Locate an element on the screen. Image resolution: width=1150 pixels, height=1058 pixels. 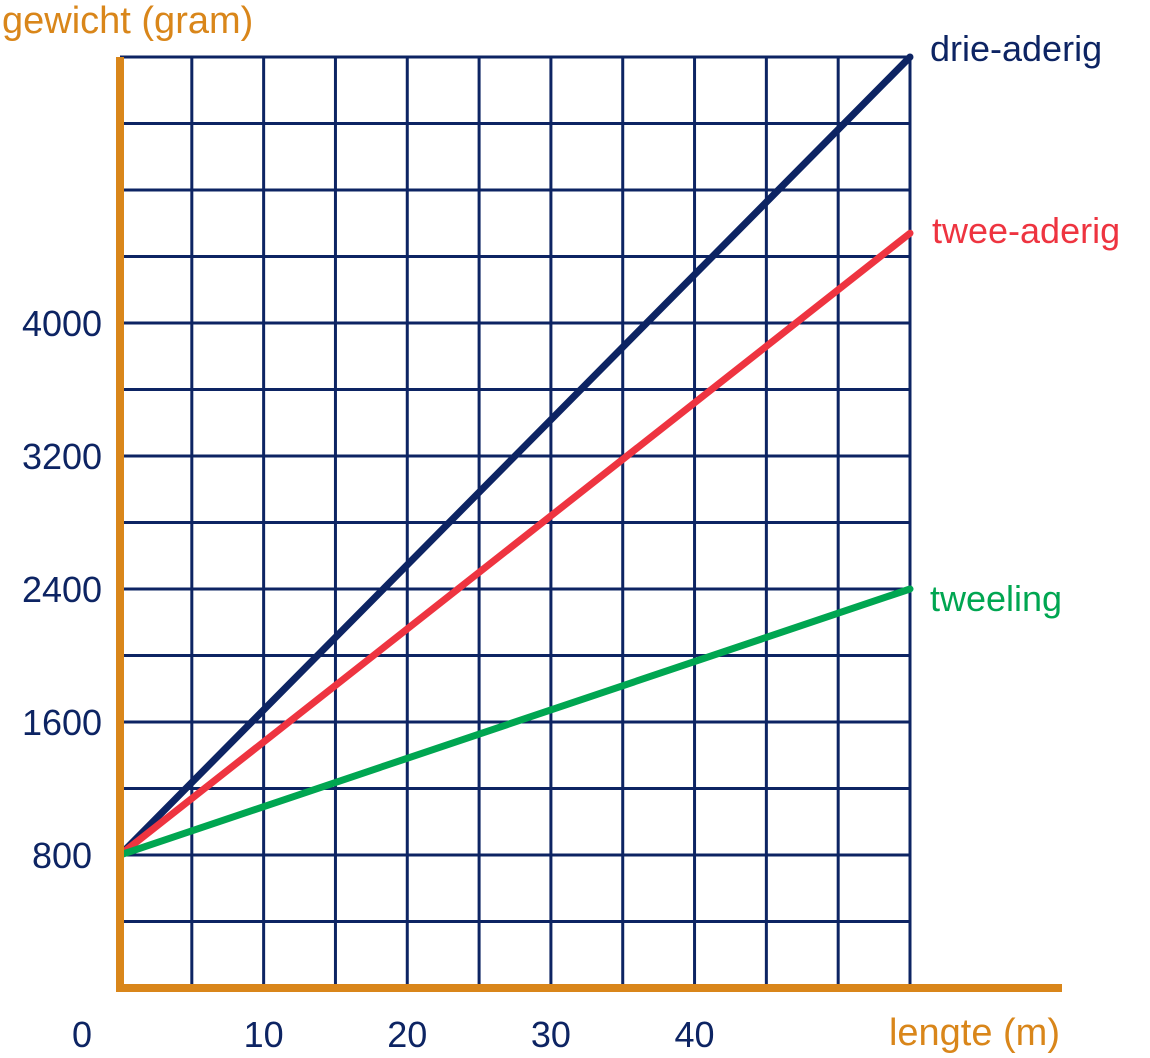
x-tick-label: 30 is located at coordinates (551, 1034).